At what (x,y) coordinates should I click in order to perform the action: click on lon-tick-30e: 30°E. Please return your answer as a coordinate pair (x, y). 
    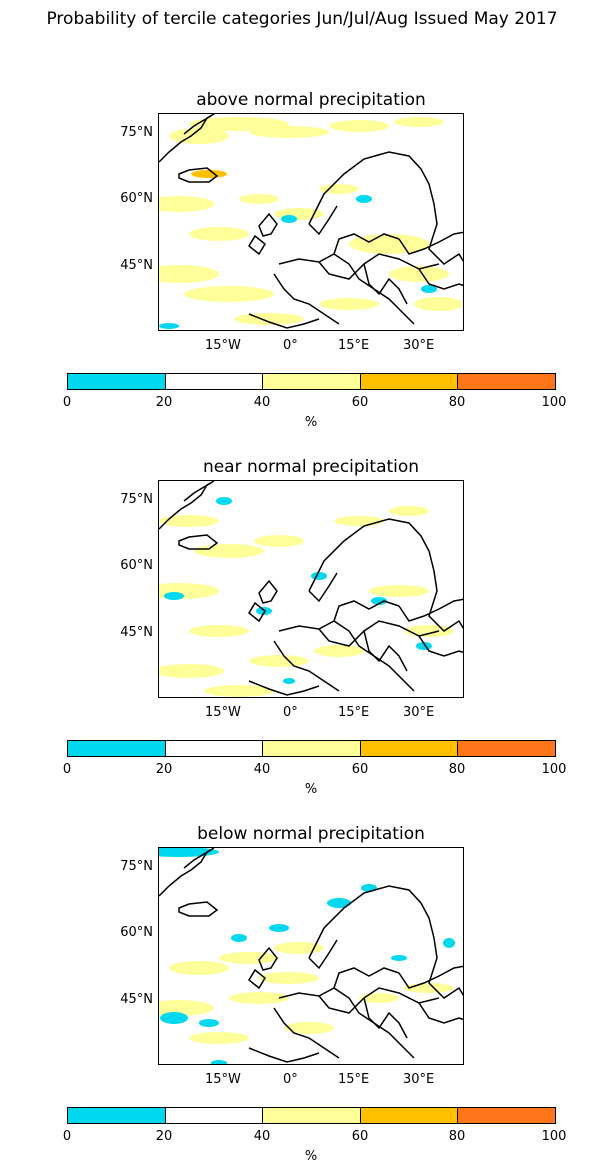
    Looking at the image, I should click on (419, 1079).